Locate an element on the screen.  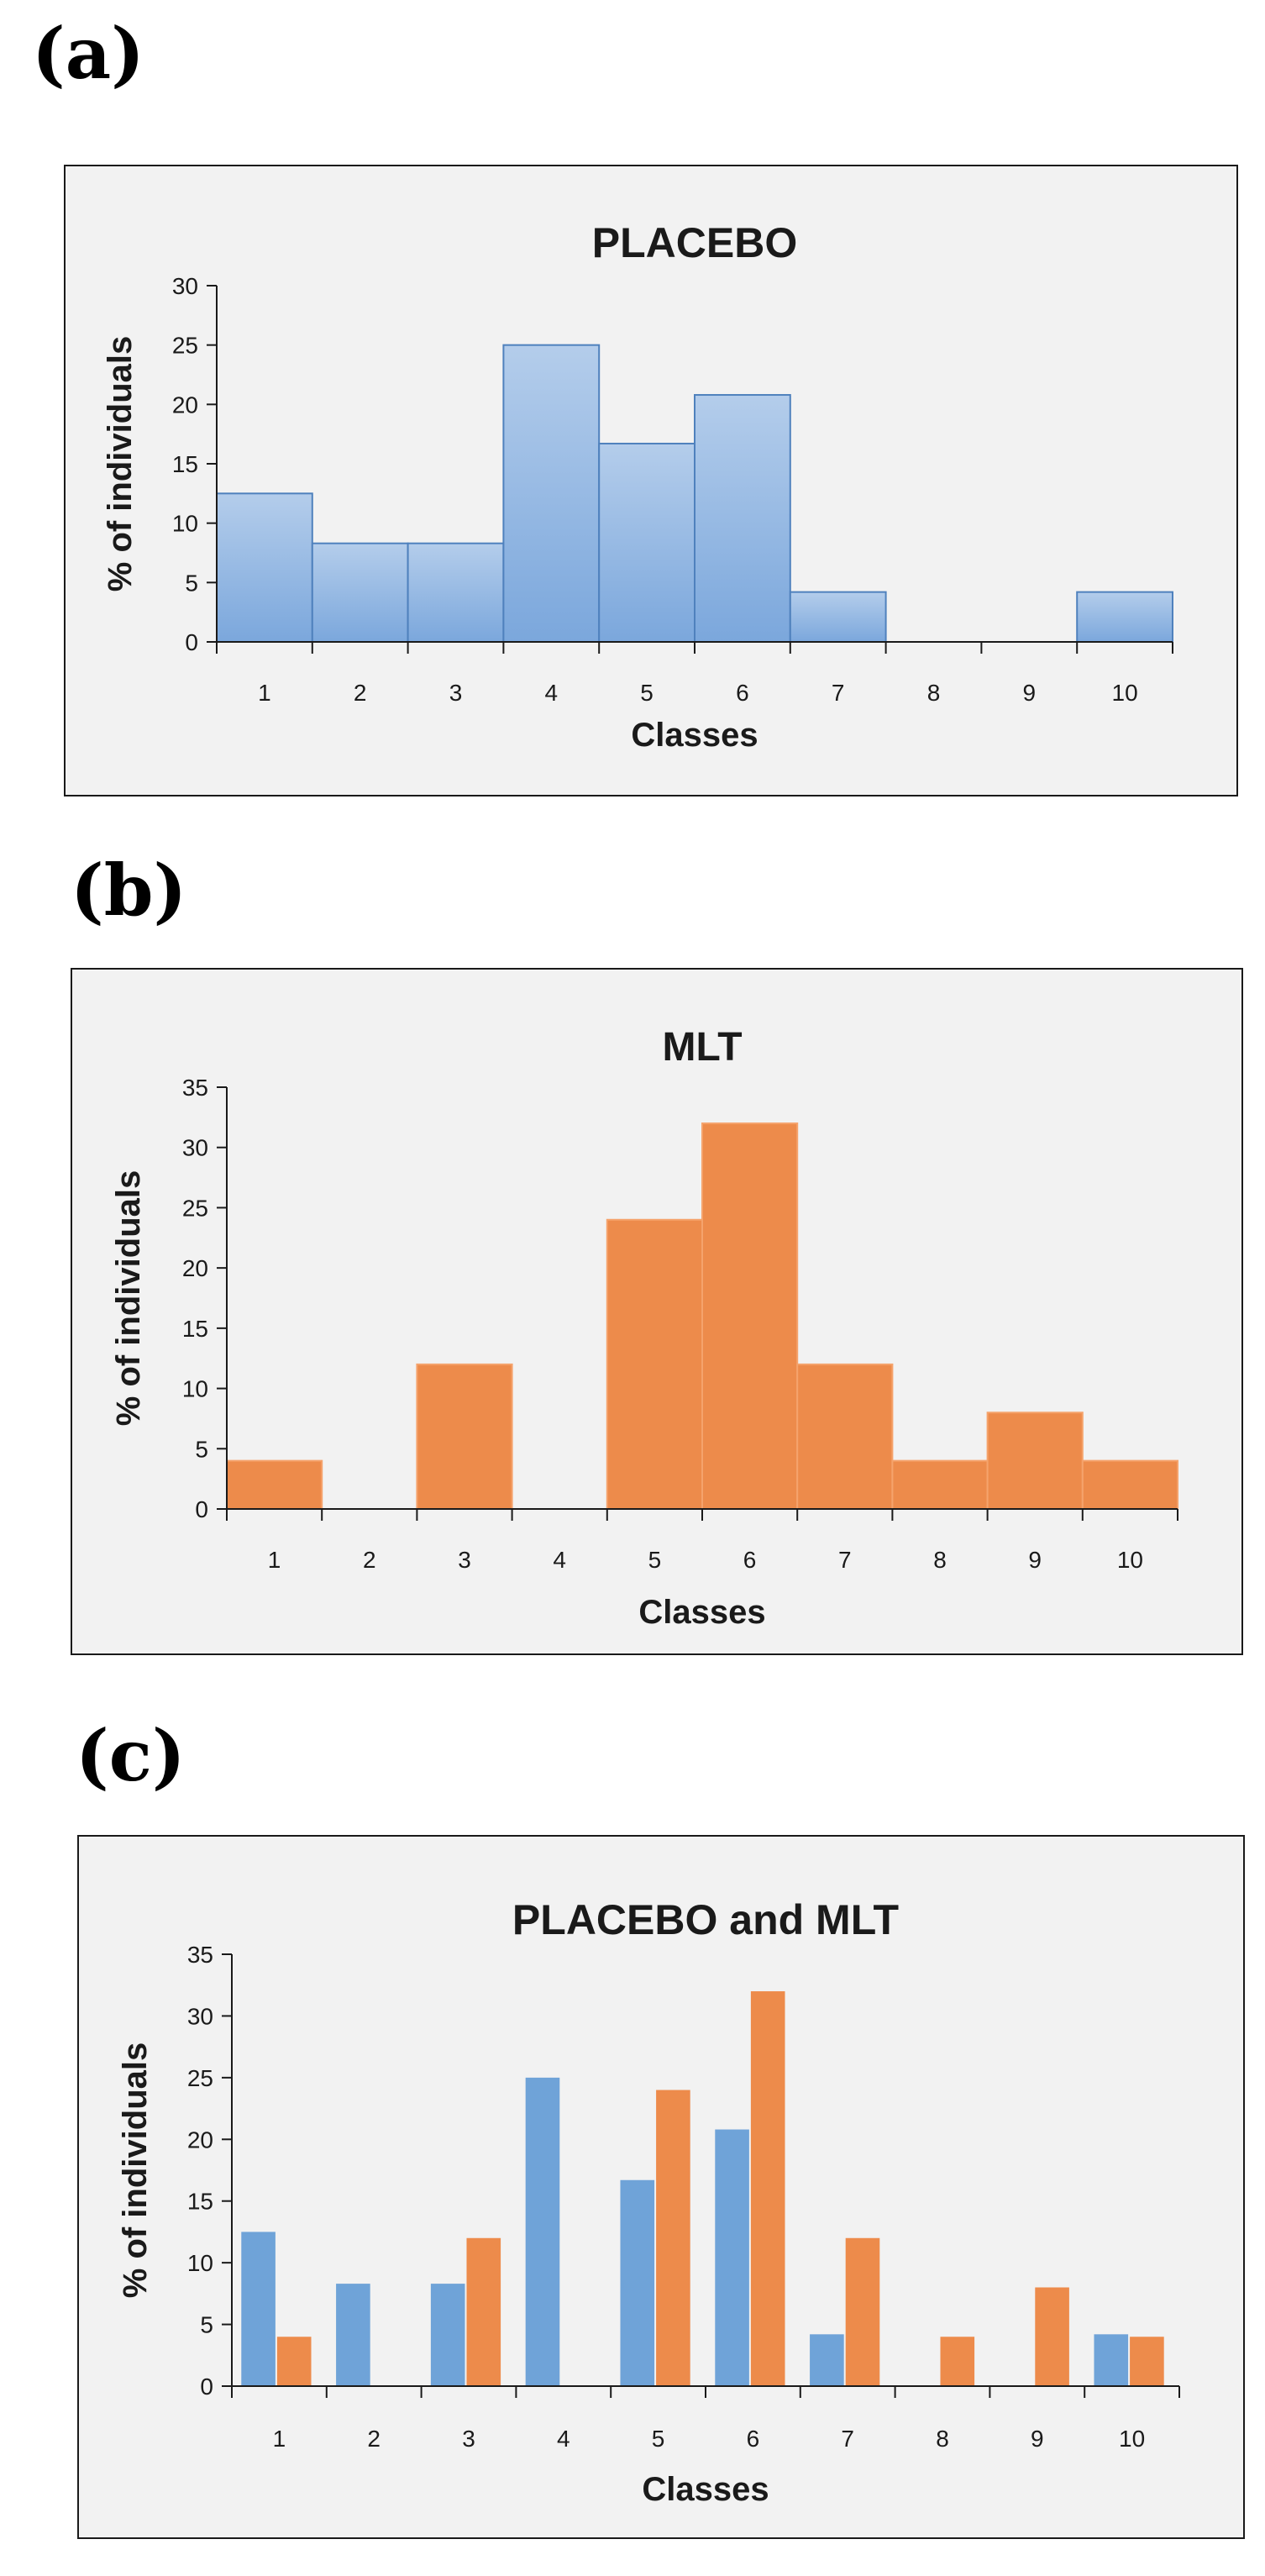
panel-letter-c: (c) is located at coordinates (131, 1755).